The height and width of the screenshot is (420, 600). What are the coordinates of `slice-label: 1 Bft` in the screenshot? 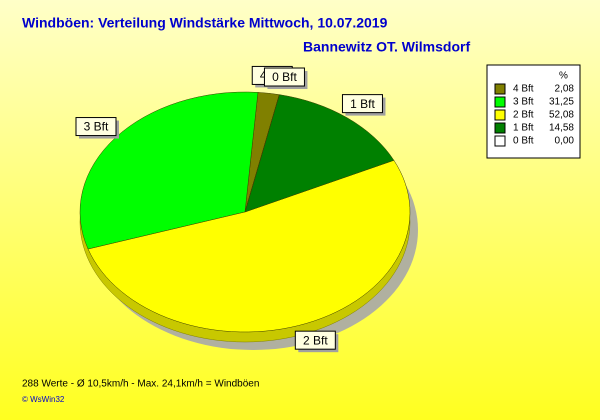 It's located at (363, 105).